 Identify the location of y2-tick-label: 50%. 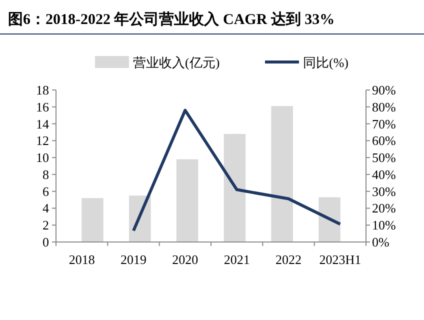
(384, 158).